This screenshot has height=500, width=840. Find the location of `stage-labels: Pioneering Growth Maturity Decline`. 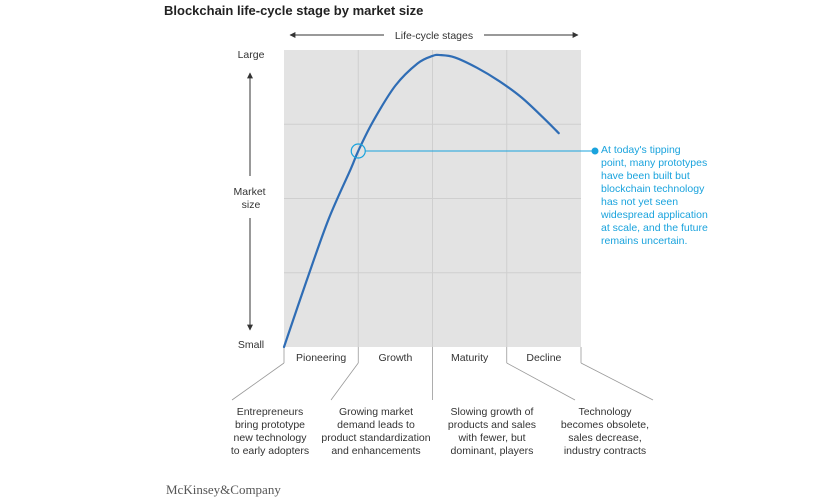

stage-labels: Pioneering Growth Maturity Decline is located at coordinates (432, 355).